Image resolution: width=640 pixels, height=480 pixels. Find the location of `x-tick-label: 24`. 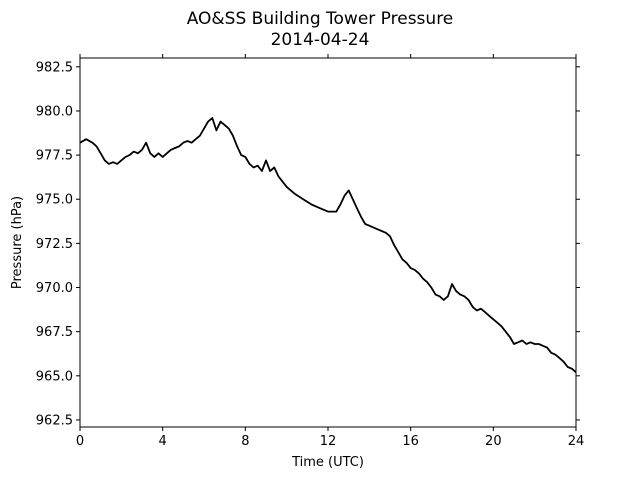

x-tick-label: 24 is located at coordinates (576, 441).